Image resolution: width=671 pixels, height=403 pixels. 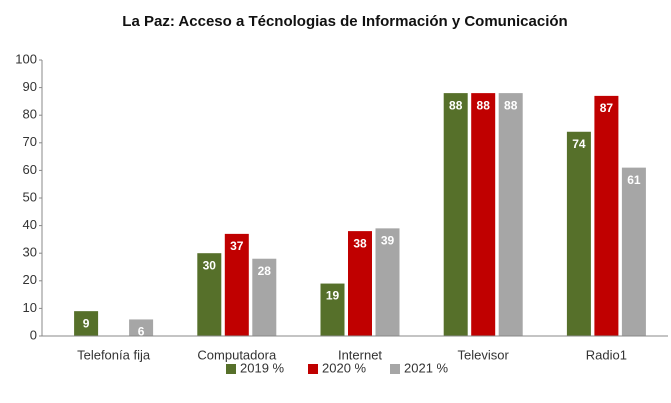 I want to click on x-tick-label: Telefonía fija, so click(x=114, y=354).